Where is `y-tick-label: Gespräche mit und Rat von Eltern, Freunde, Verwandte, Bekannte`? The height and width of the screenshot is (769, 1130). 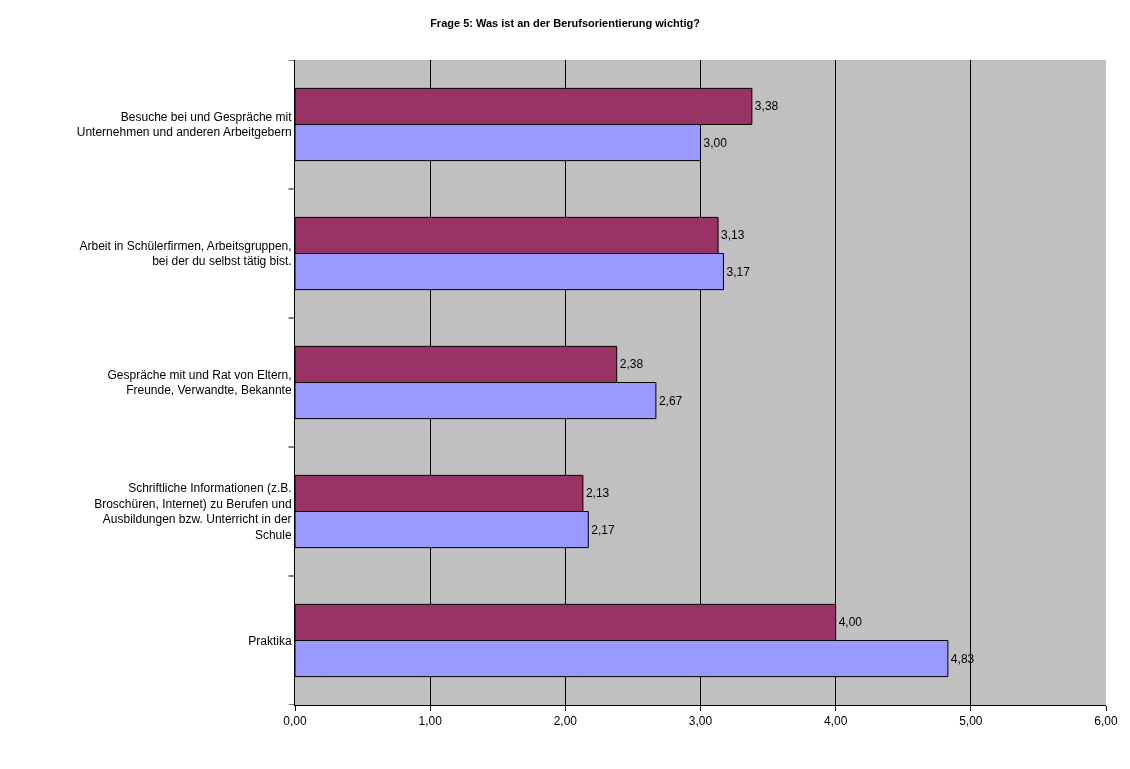 y-tick-label: Gespräche mit und Rat von Eltern, Freunde, Verwandte, Bekannte is located at coordinates (199, 382).